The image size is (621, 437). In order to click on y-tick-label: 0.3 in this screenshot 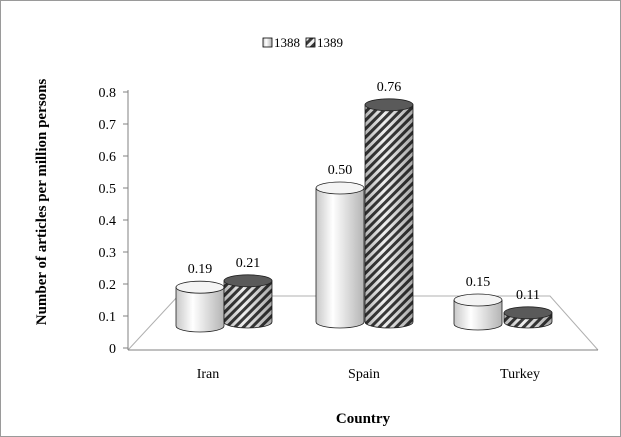, I will do `click(108, 253)`.